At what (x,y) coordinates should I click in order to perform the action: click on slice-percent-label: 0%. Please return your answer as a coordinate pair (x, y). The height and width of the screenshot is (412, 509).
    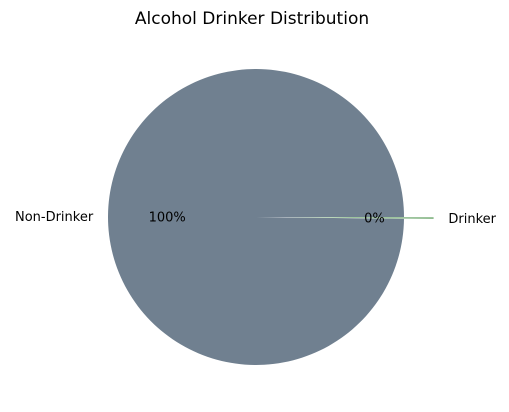
    Looking at the image, I should click on (374, 219).